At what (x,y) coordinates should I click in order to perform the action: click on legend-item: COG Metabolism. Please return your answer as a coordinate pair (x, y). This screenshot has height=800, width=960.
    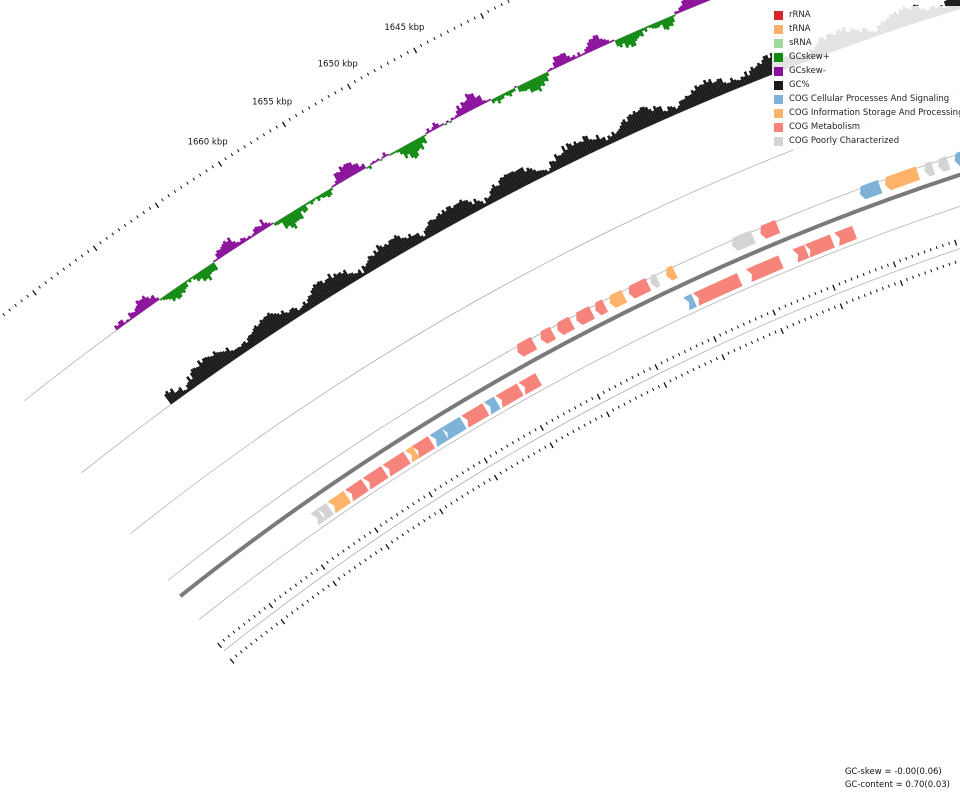
    Looking at the image, I should click on (867, 127).